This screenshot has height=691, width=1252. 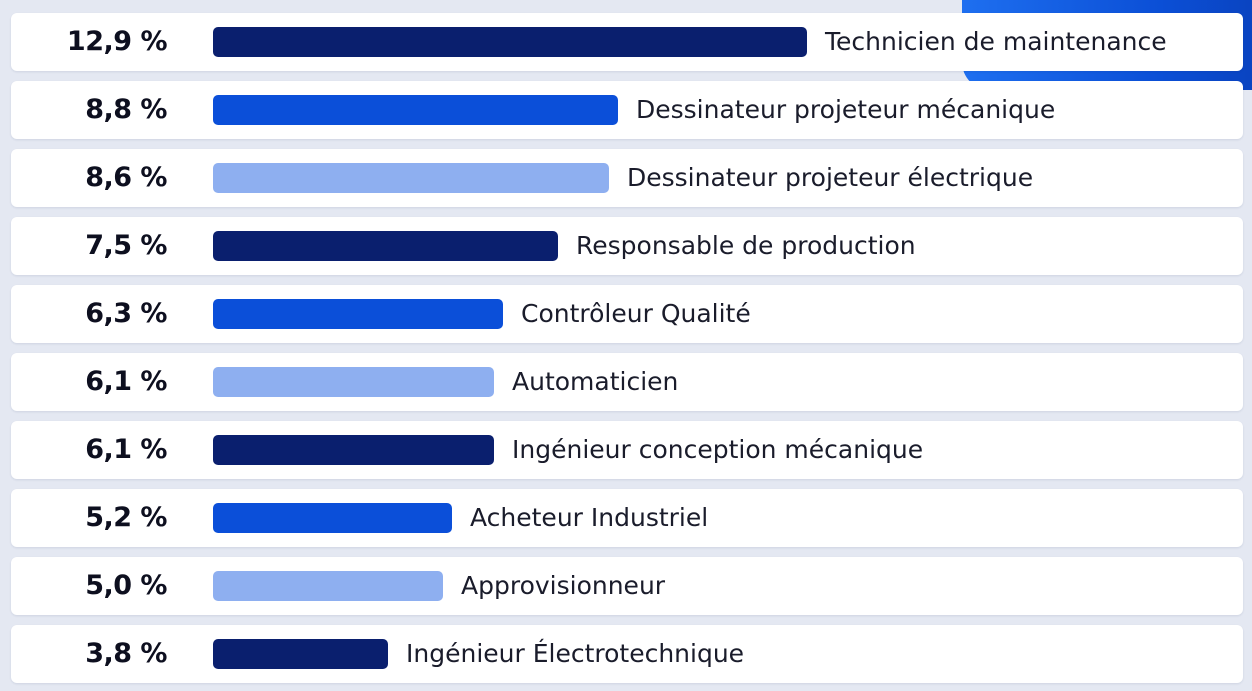 I want to click on bar-row: 7,5 % Responsable de production, so click(x=627, y=246).